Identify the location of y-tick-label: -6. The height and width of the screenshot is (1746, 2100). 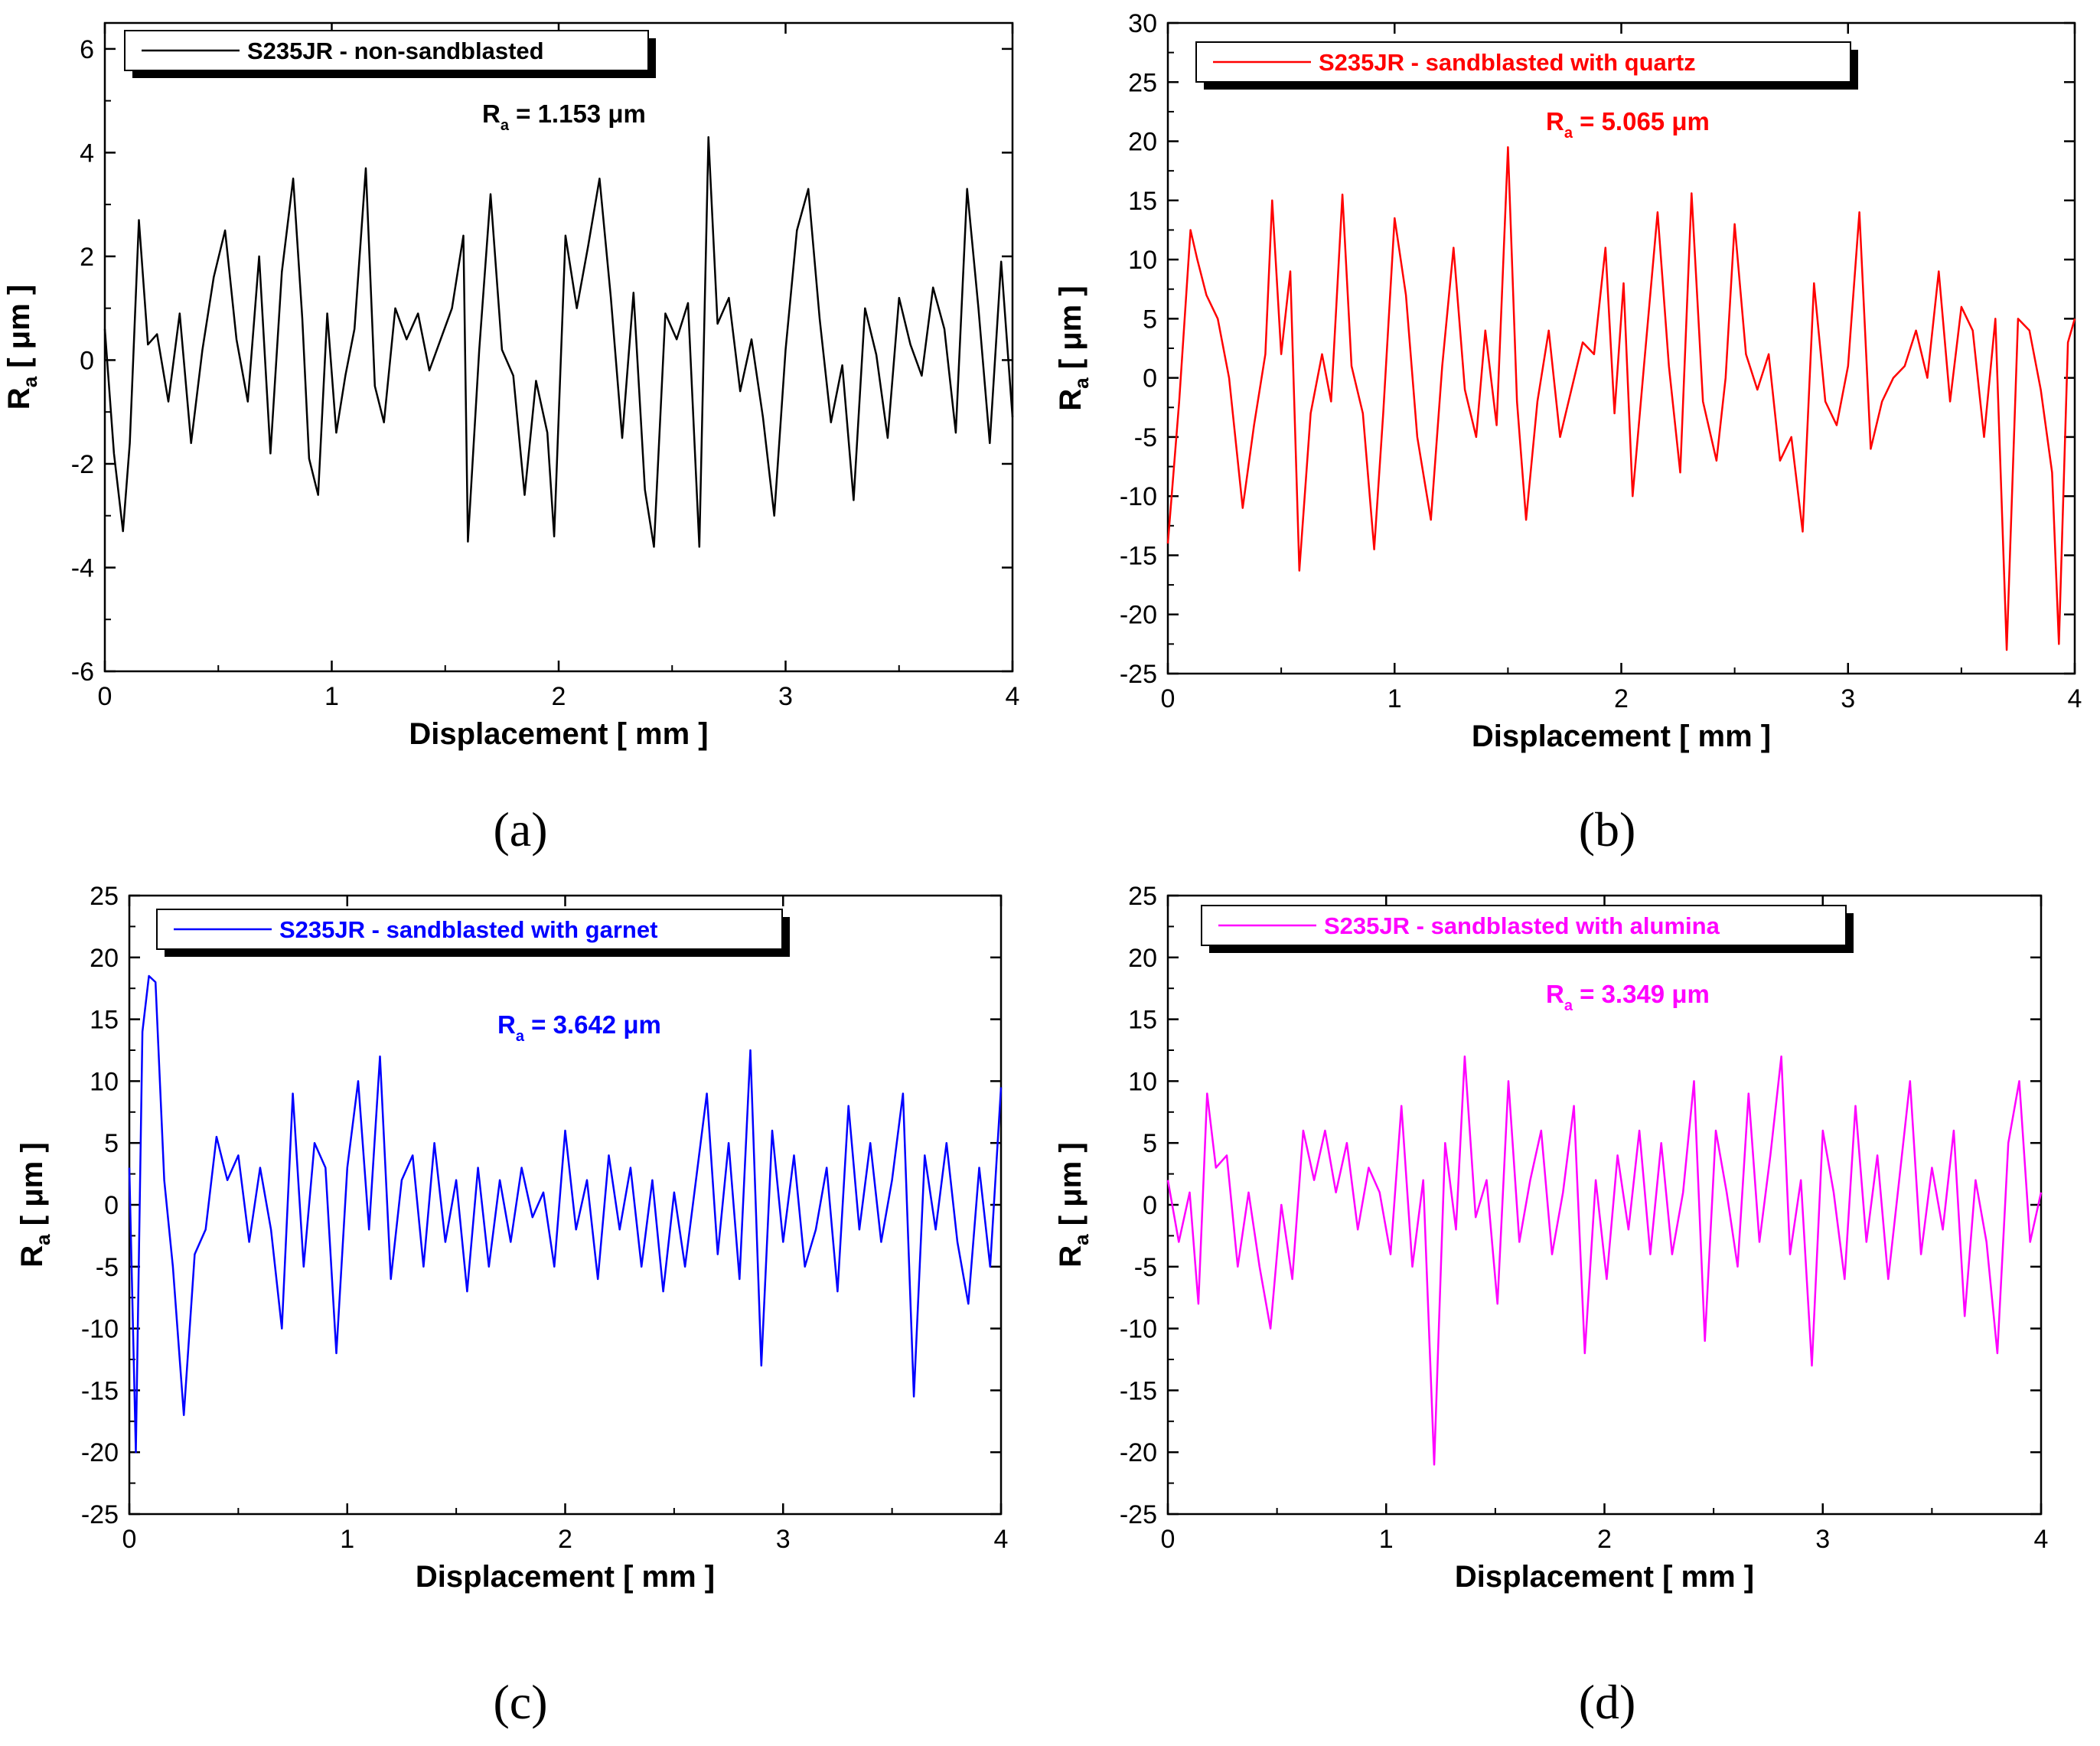
(82, 672).